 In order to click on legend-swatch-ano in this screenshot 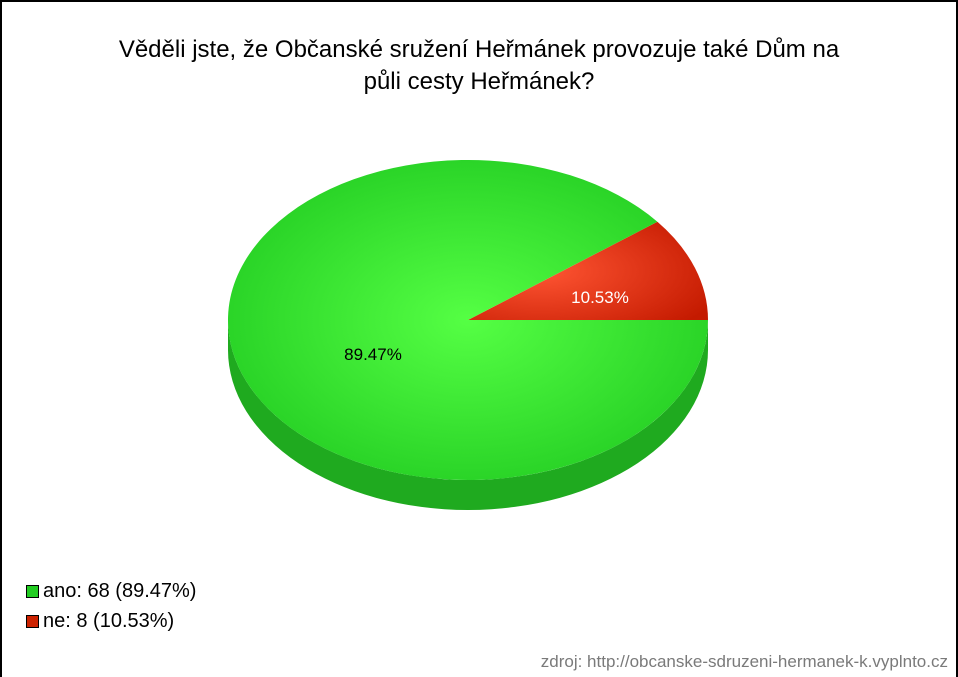, I will do `click(32, 591)`.